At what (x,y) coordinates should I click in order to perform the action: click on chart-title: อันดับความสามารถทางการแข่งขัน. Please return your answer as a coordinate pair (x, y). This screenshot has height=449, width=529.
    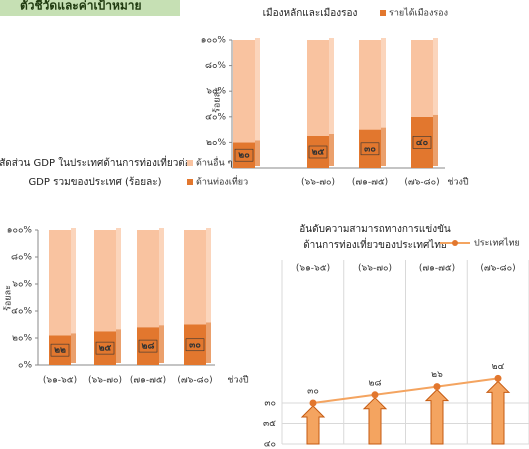
    Looking at the image, I should click on (375, 229).